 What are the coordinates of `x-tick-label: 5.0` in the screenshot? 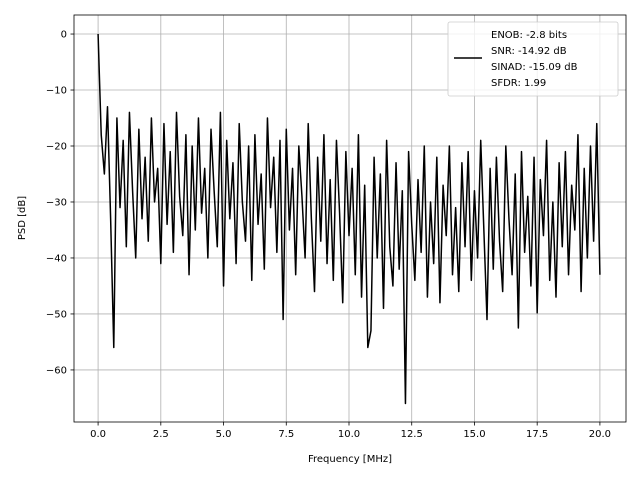 It's located at (224, 434).